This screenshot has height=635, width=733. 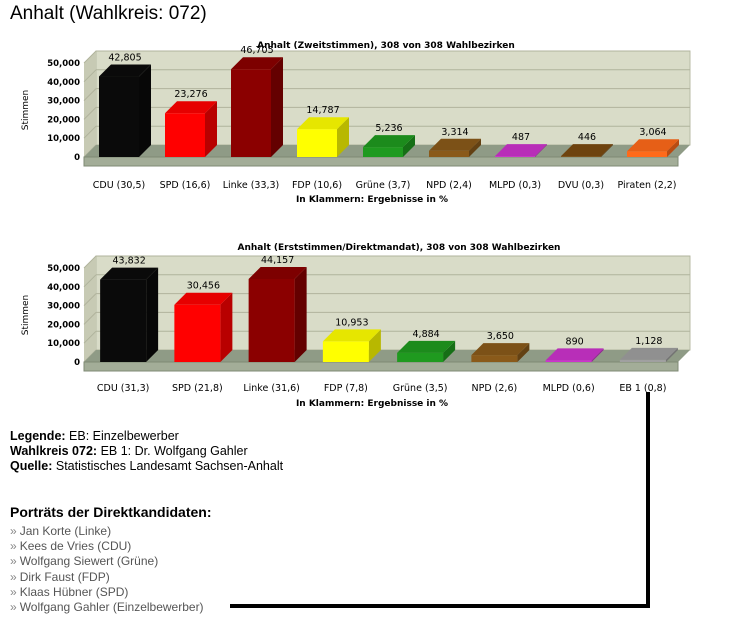 I want to click on wahlkreis-label: Wahlkreis 072:, so click(x=54, y=451).